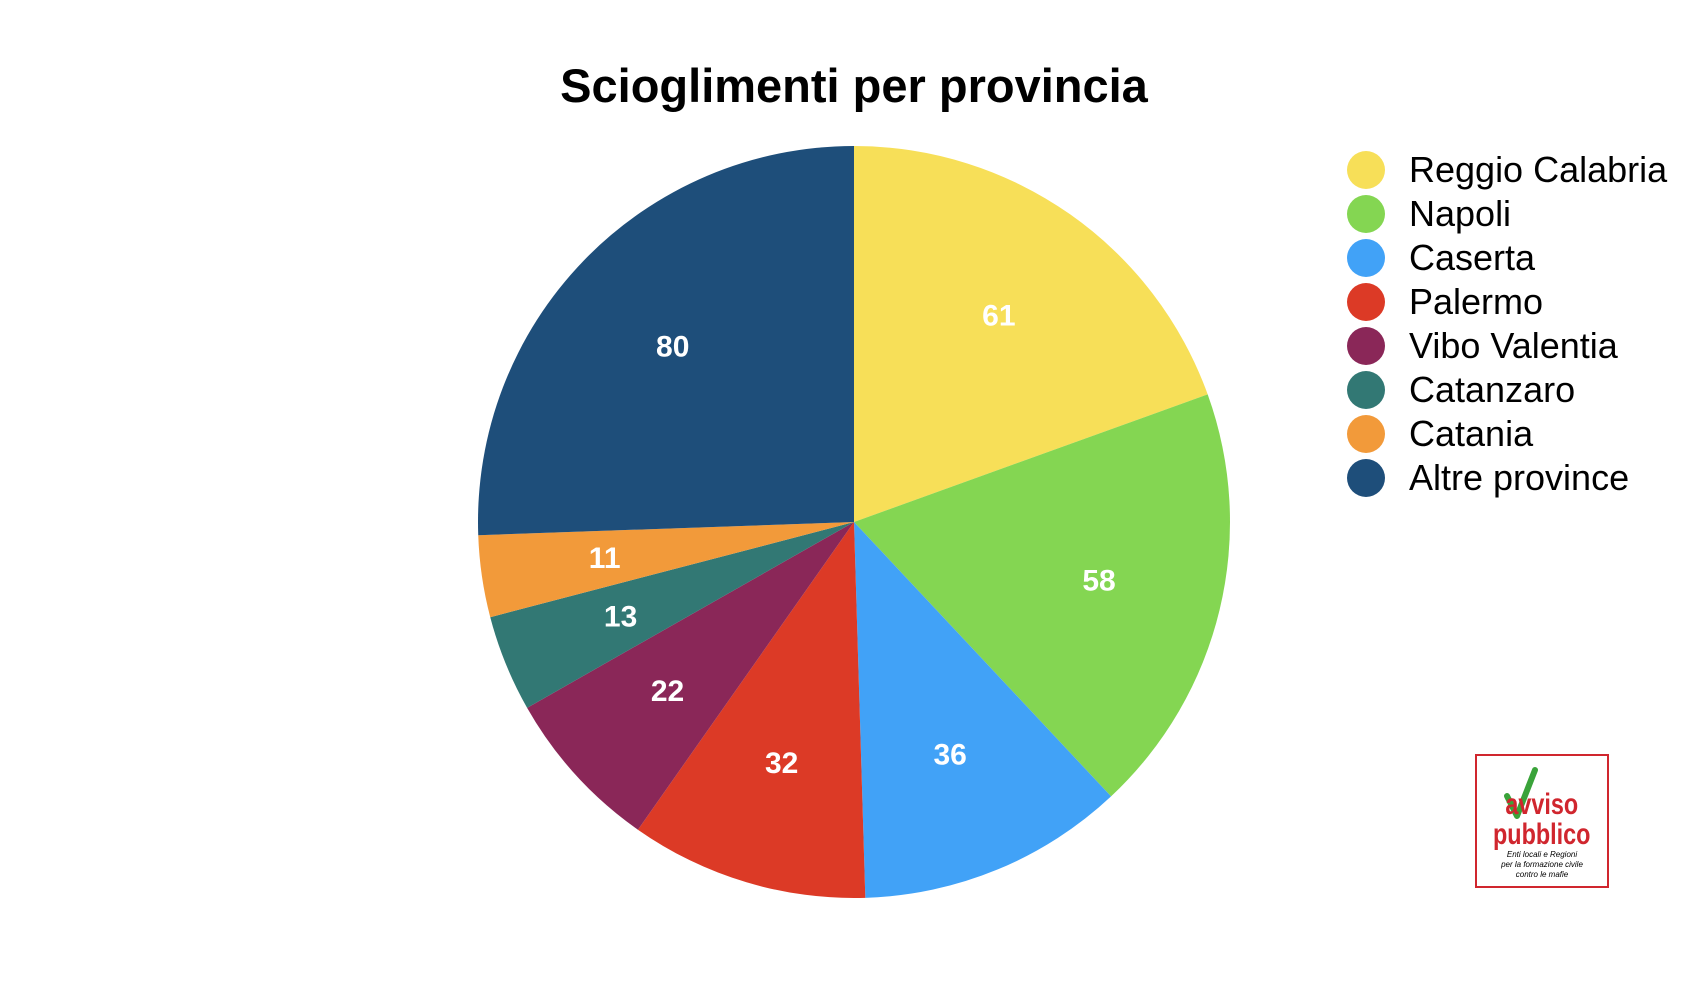 Image resolution: width=1708 pixels, height=998 pixels. I want to click on legend-item-altre-province: Altre province, so click(1507, 478).